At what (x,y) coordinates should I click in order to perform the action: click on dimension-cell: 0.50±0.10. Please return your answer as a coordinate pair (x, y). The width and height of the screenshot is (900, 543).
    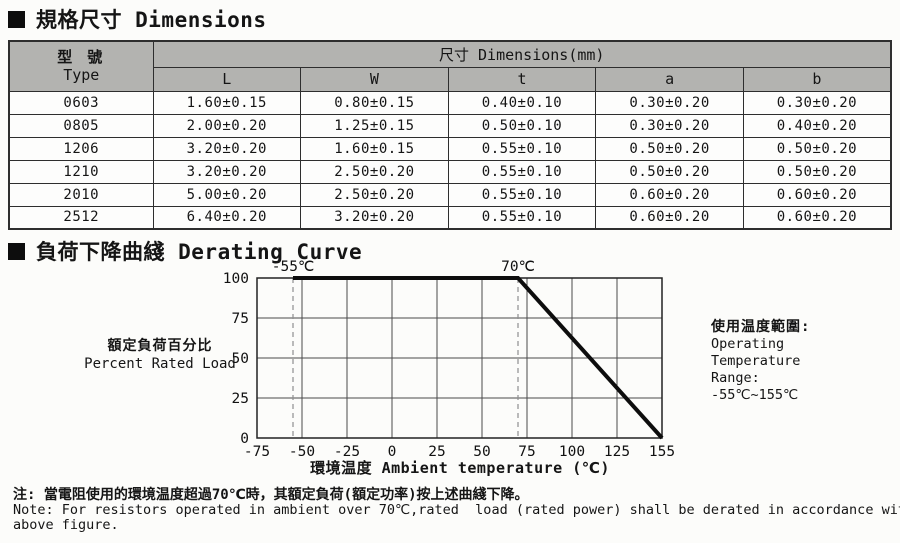
    Looking at the image, I should click on (522, 125).